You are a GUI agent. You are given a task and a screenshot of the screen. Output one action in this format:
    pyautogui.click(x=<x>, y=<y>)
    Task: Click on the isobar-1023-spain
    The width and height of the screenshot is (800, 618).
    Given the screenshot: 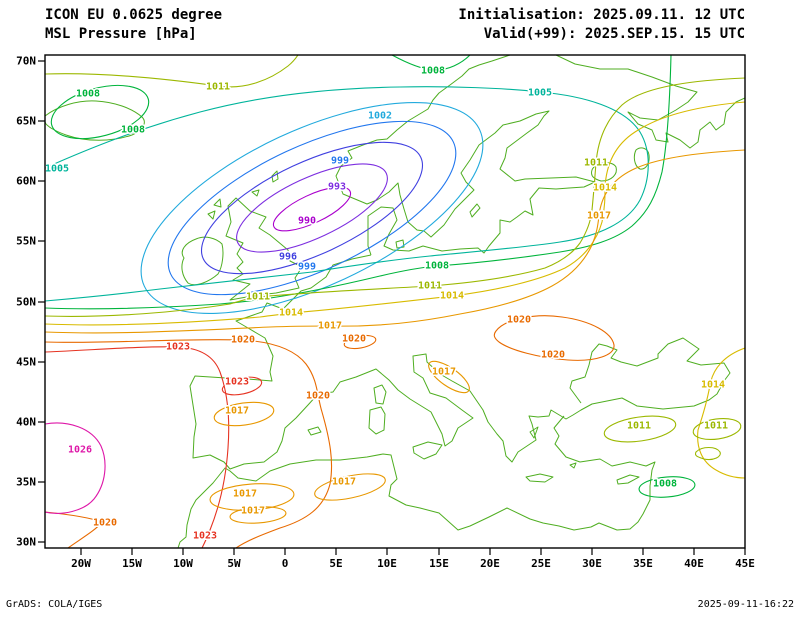 What is the action you would take?
    pyautogui.click(x=242, y=386)
    